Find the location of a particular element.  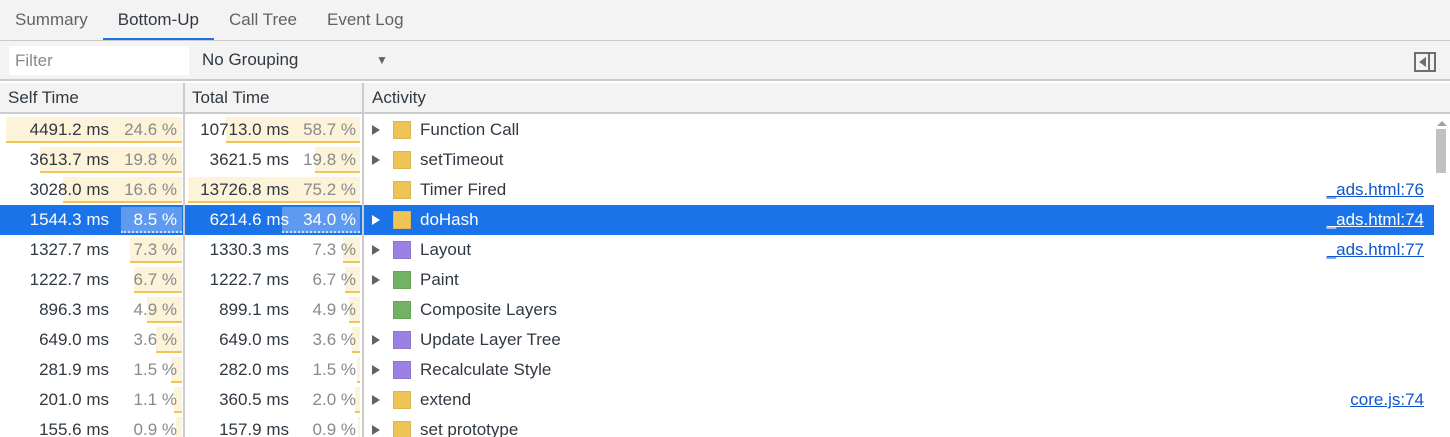

scroll-up-icon is located at coordinates (1442, 123).